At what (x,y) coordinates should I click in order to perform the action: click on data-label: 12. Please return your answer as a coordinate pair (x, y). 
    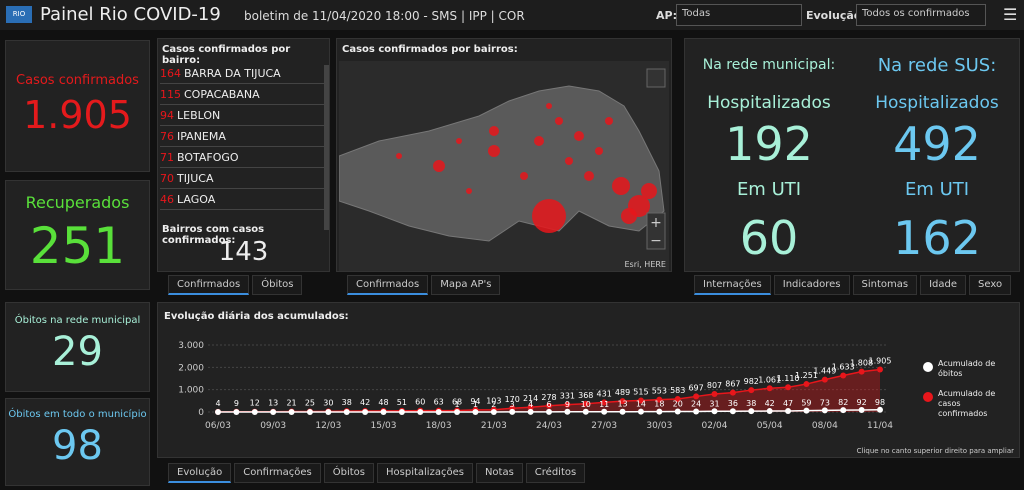
    Looking at the image, I should click on (255, 403).